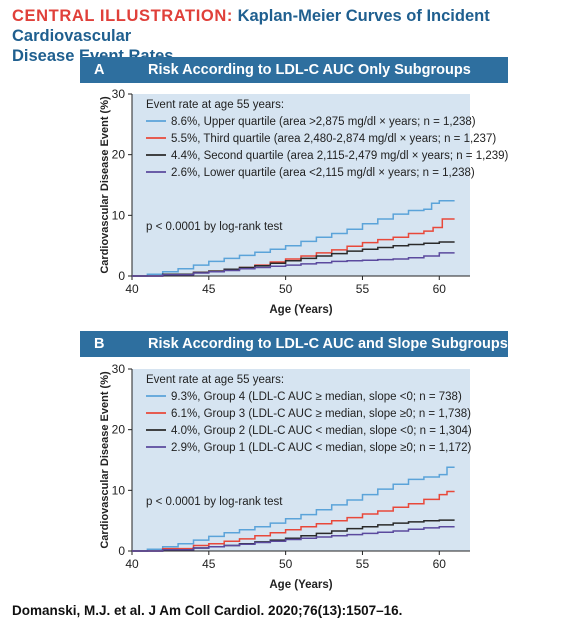 Image resolution: width=588 pixels, height=636 pixels. What do you see at coordinates (105, 185) in the screenshot?
I see `chart0-y-axis-label: Cardiovascular Disease Event (%)` at bounding box center [105, 185].